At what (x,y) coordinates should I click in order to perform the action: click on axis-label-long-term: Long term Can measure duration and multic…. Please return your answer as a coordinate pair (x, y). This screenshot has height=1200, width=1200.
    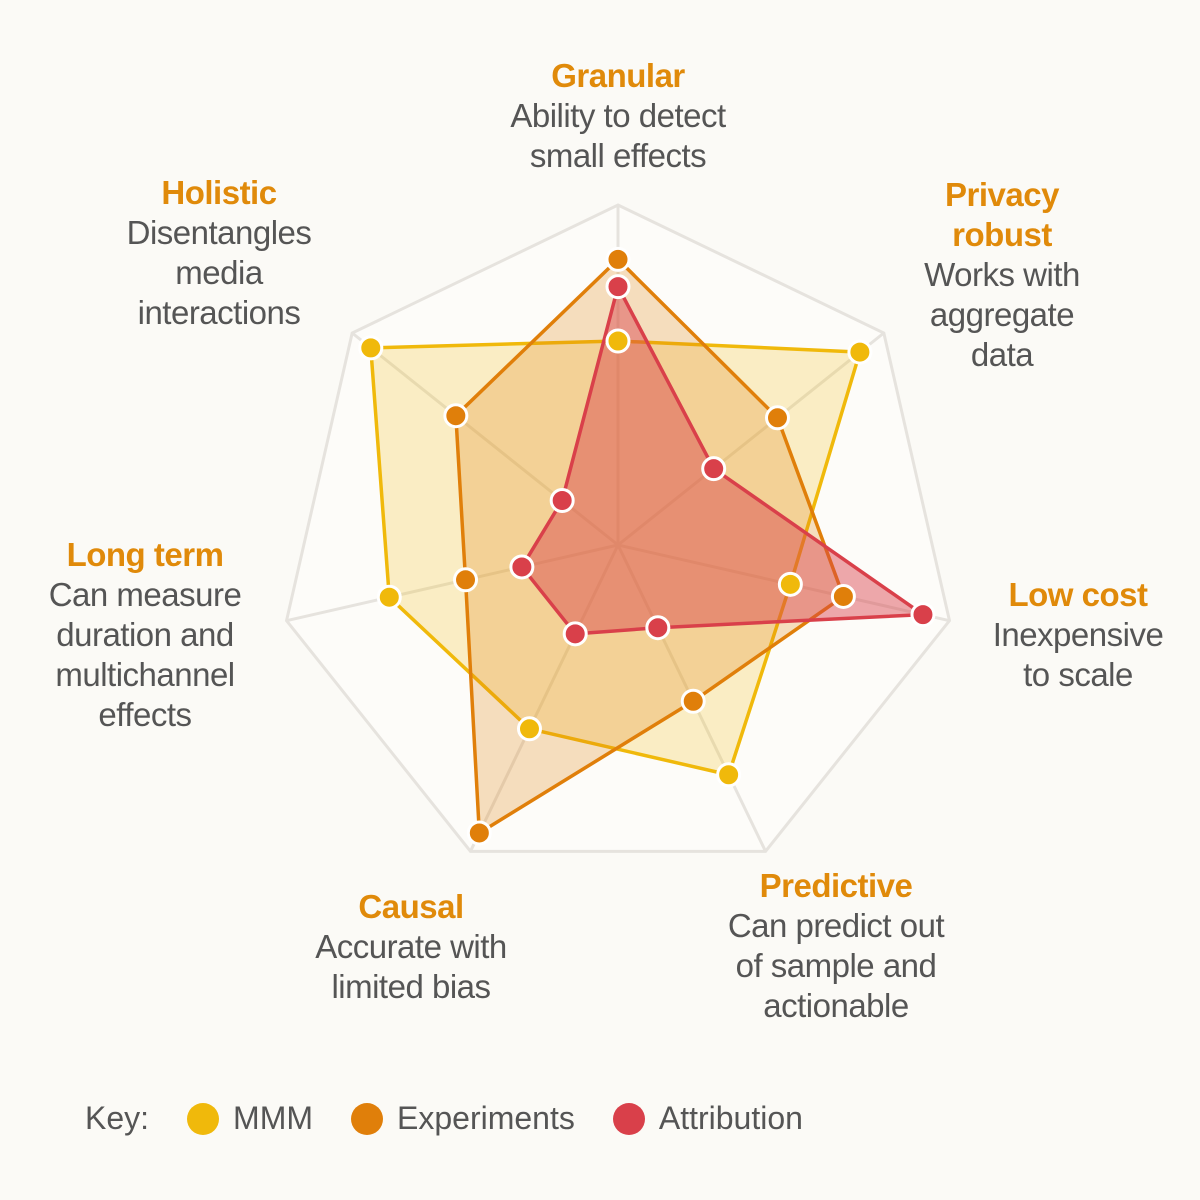
    Looking at the image, I should click on (145, 635).